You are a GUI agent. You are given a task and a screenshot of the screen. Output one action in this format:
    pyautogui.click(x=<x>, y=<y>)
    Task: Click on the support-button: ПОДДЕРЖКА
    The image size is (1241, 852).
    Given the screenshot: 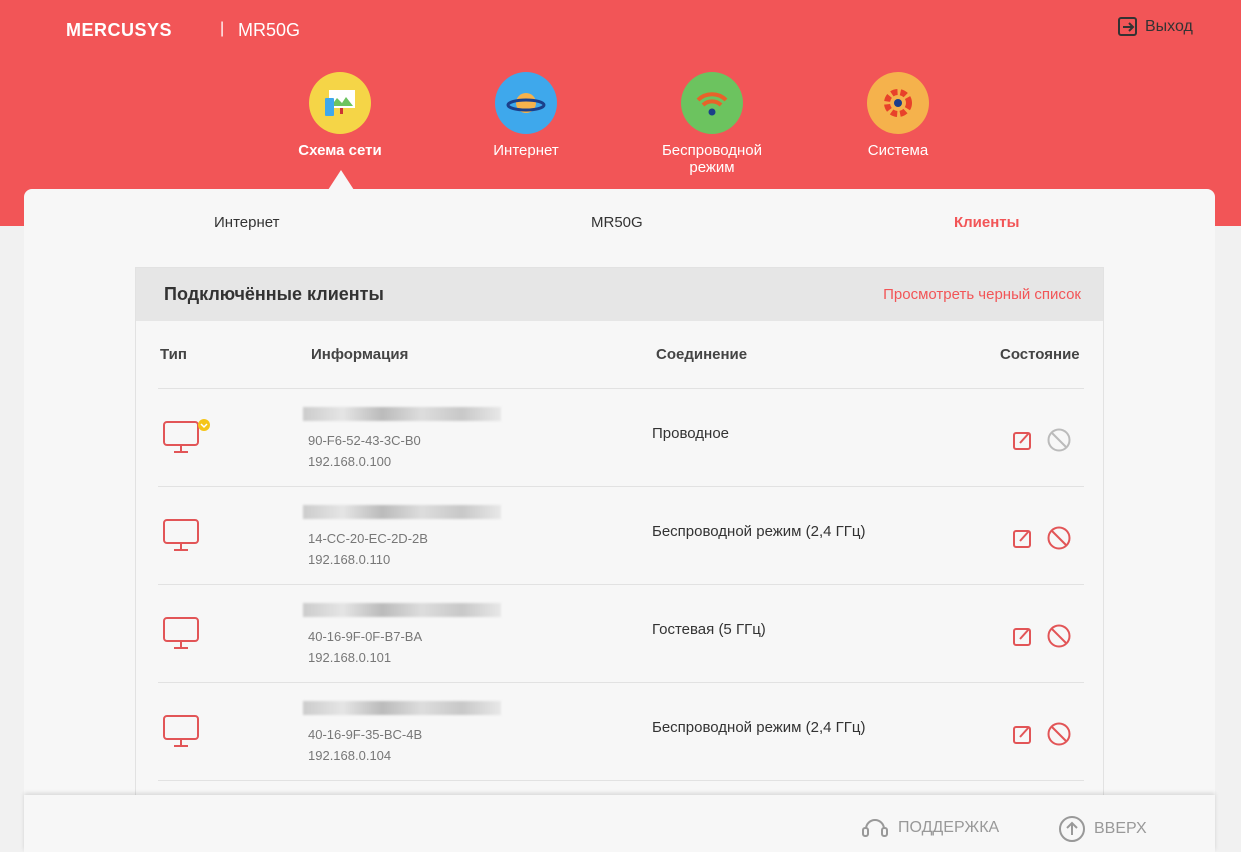 What is the action you would take?
    pyautogui.click(x=929, y=828)
    